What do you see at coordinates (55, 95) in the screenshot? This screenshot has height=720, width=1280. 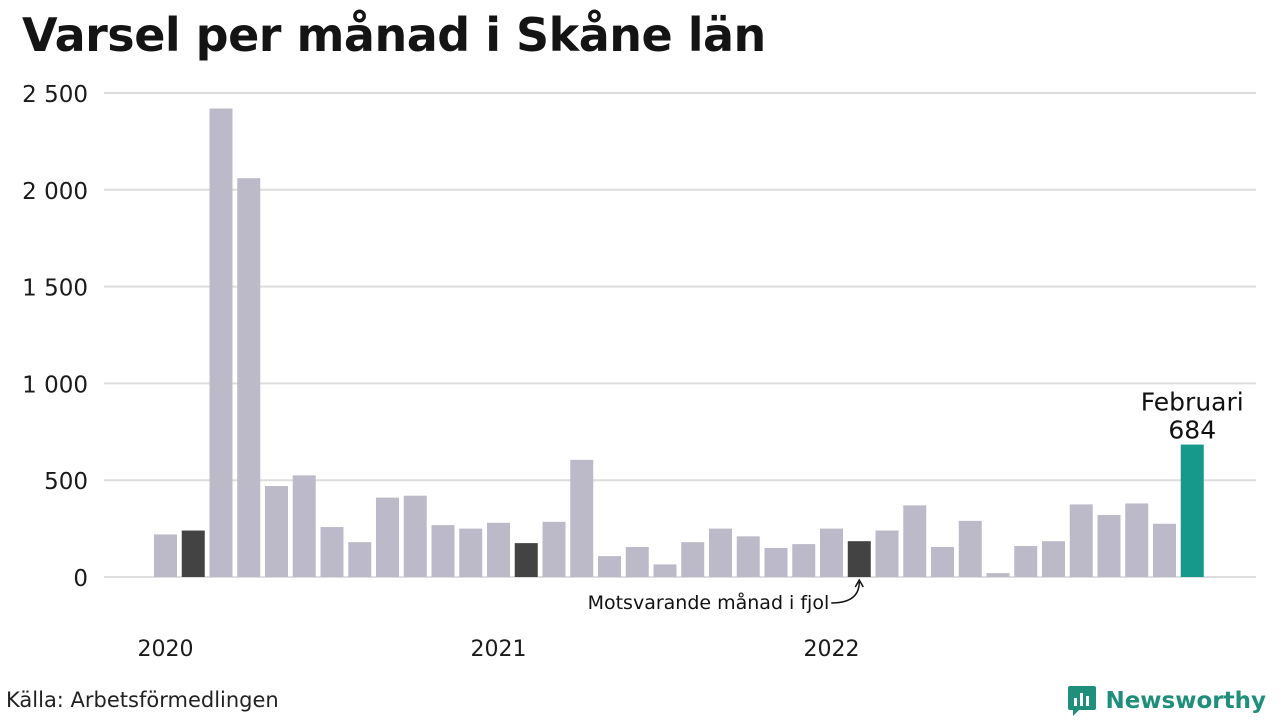 I see `y-tick-label: 2 500` at bounding box center [55, 95].